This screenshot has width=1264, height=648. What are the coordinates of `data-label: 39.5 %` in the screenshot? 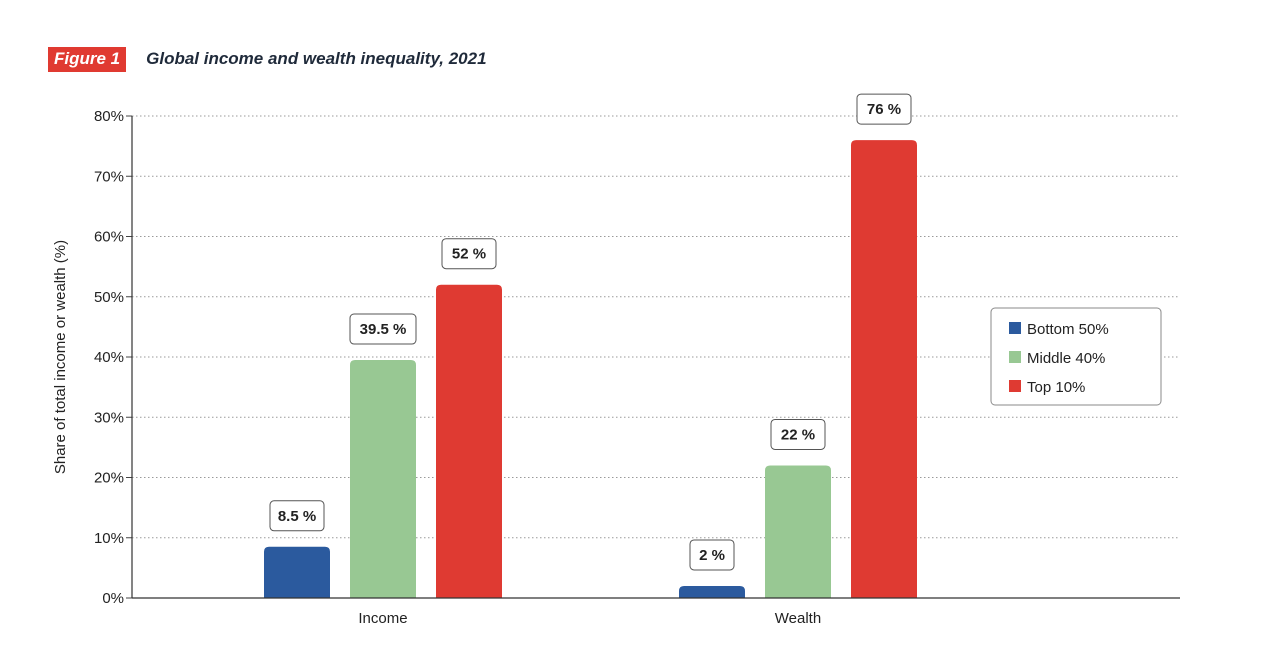 It's located at (383, 329).